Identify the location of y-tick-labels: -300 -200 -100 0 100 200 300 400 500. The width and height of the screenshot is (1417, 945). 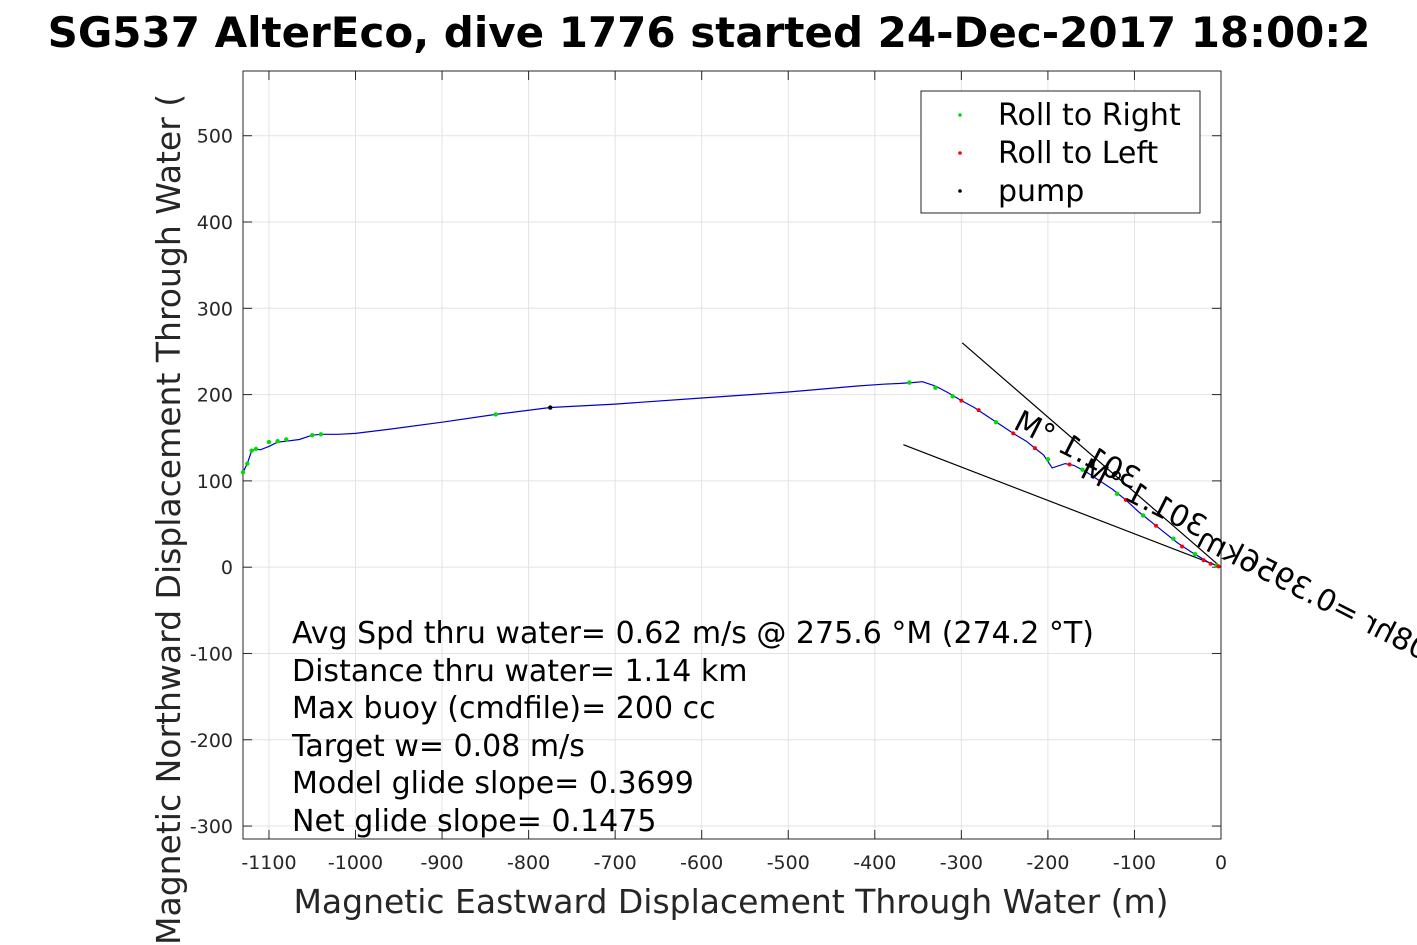
(211, 482).